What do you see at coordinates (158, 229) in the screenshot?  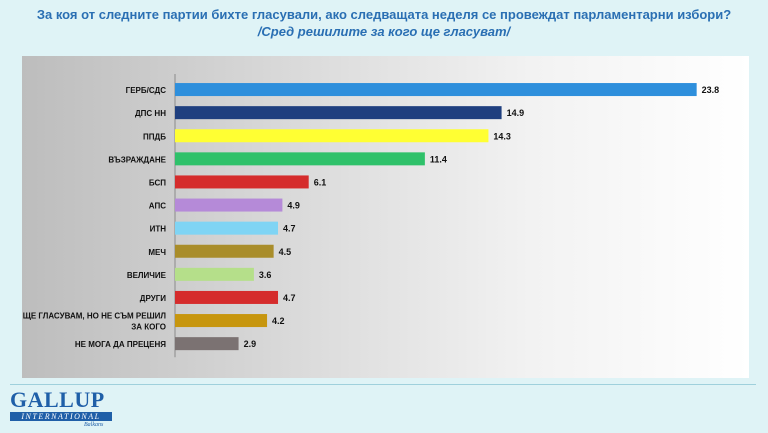 I see `tick-label: ИТН` at bounding box center [158, 229].